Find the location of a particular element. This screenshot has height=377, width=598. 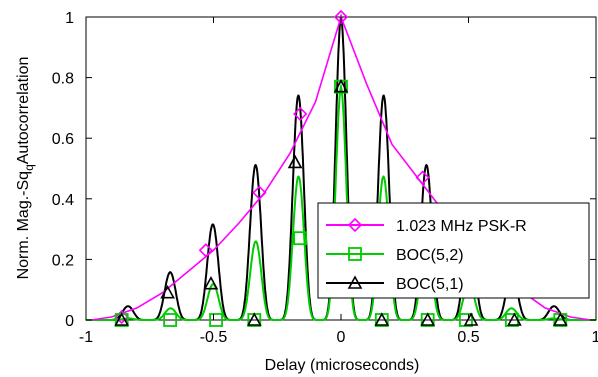

legend-entry-psk: 1.023 MHz PSK-R is located at coordinates (426, 226).